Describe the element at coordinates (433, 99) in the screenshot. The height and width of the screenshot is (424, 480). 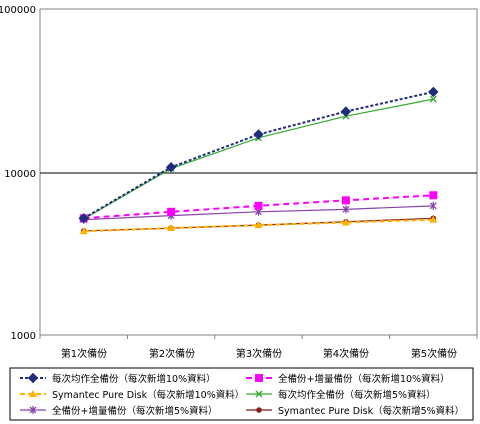
I see `series-4-point` at that location.